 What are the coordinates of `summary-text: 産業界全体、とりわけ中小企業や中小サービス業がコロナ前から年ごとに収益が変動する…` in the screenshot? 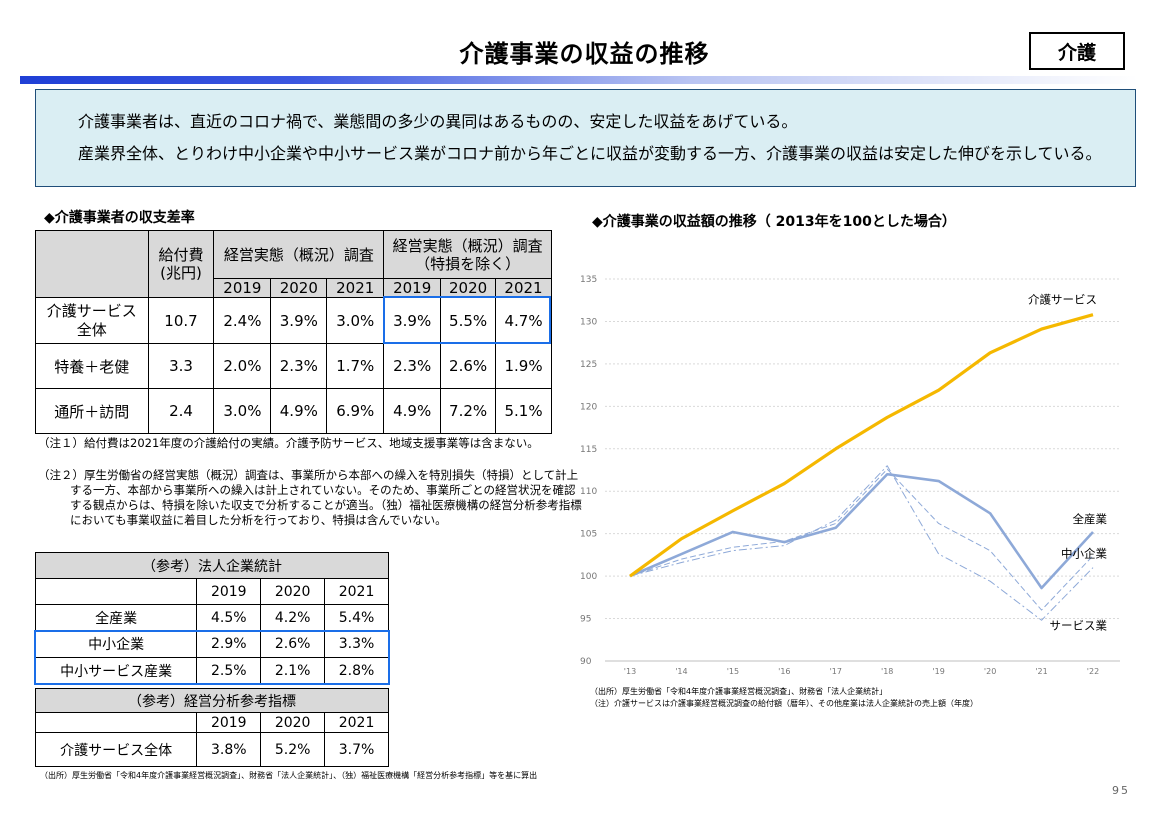 It's located at (590, 153).